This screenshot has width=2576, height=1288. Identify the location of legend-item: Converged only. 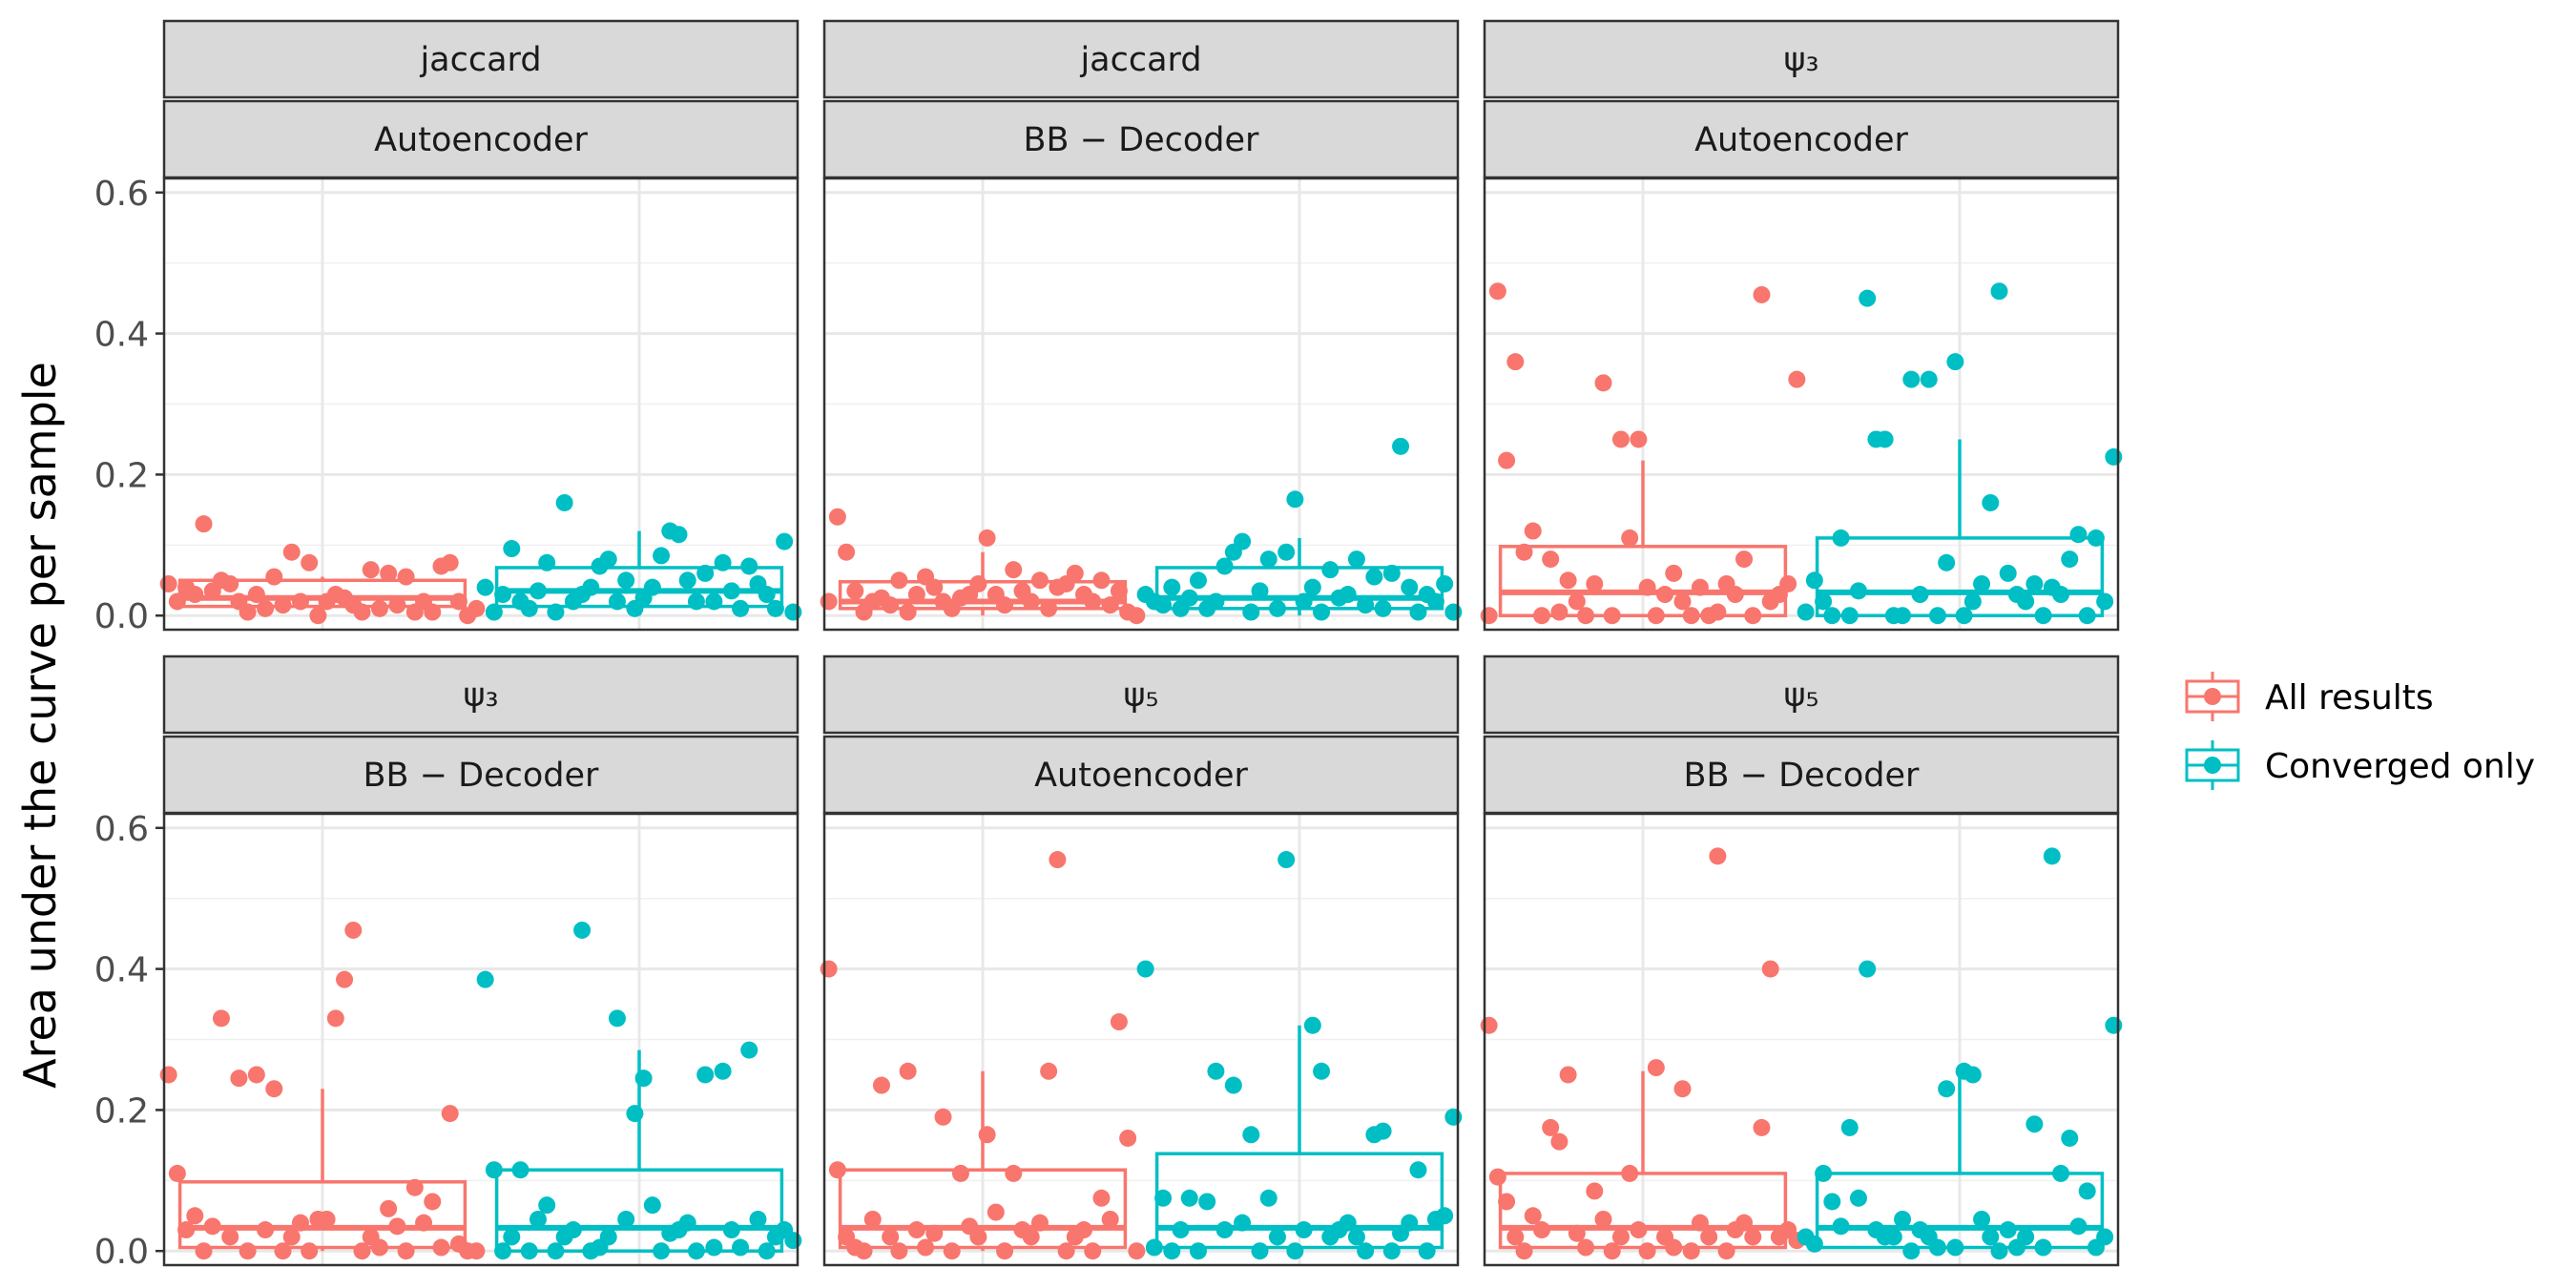
(2360, 765).